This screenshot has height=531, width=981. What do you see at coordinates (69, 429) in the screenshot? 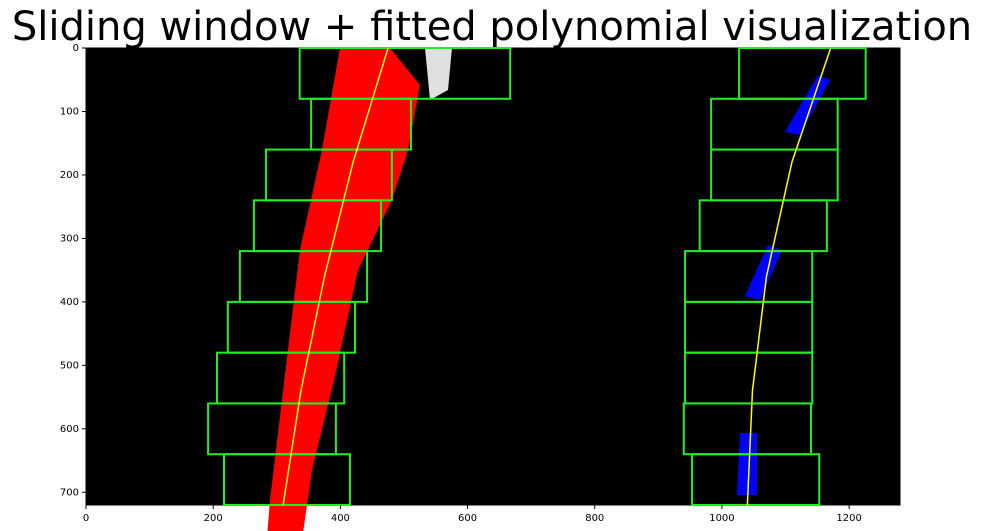
I see `y-tick-label: 600` at bounding box center [69, 429].